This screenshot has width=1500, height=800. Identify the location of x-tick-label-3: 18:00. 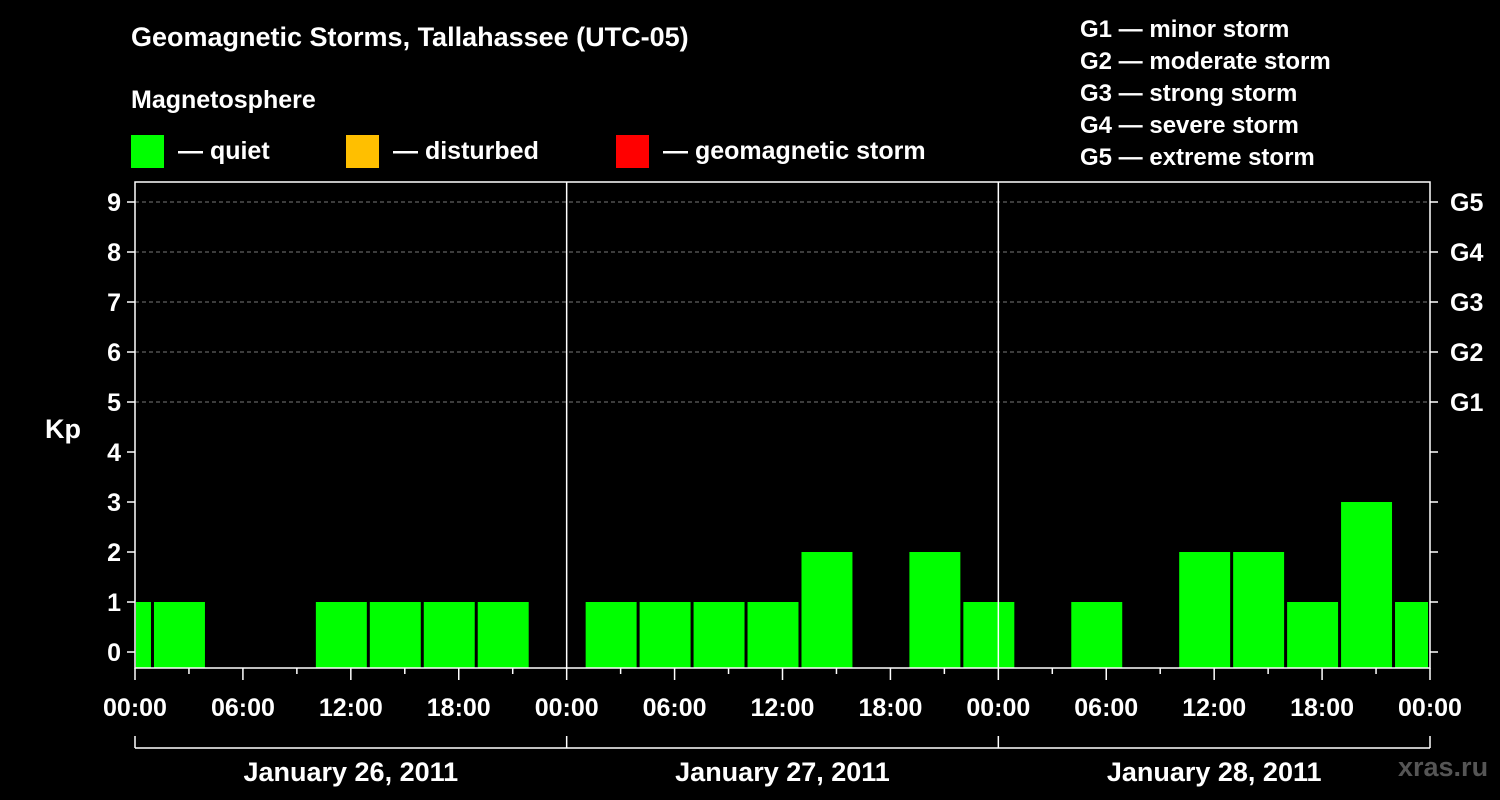
(459, 708).